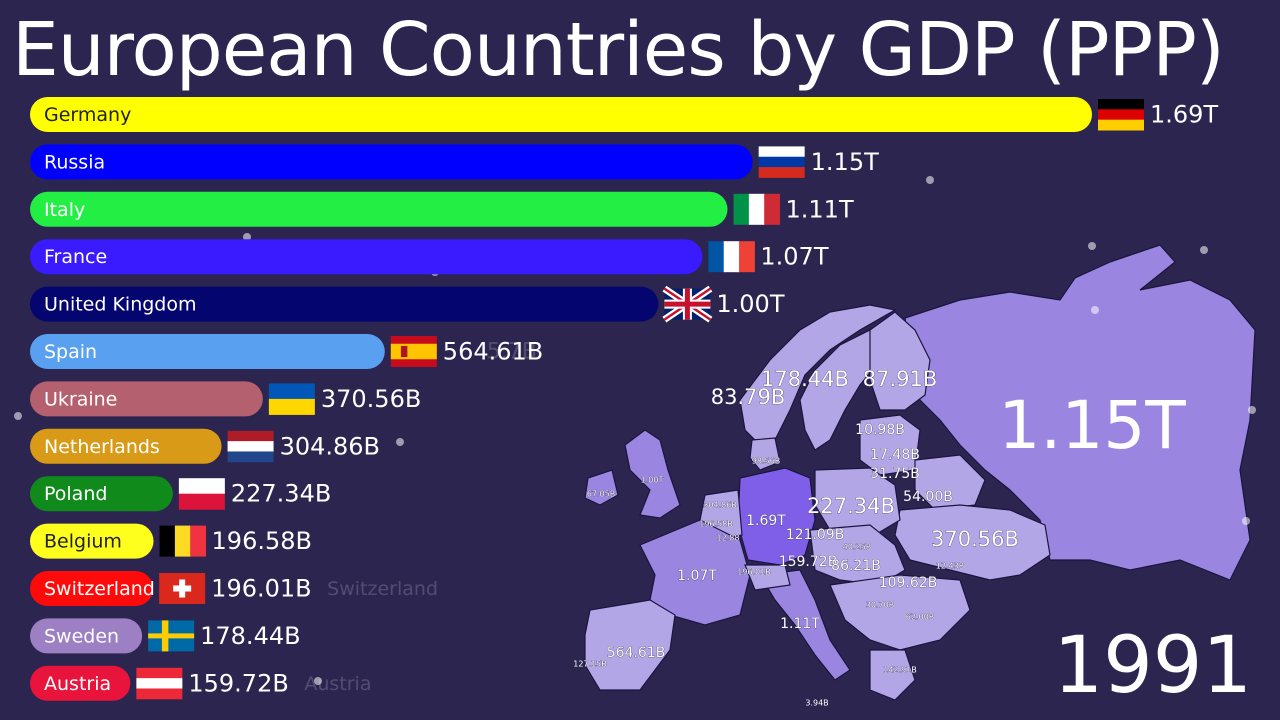 This screenshot has height=720, width=1280. What do you see at coordinates (900, 361) in the screenshot?
I see `map-country-finland` at bounding box center [900, 361].